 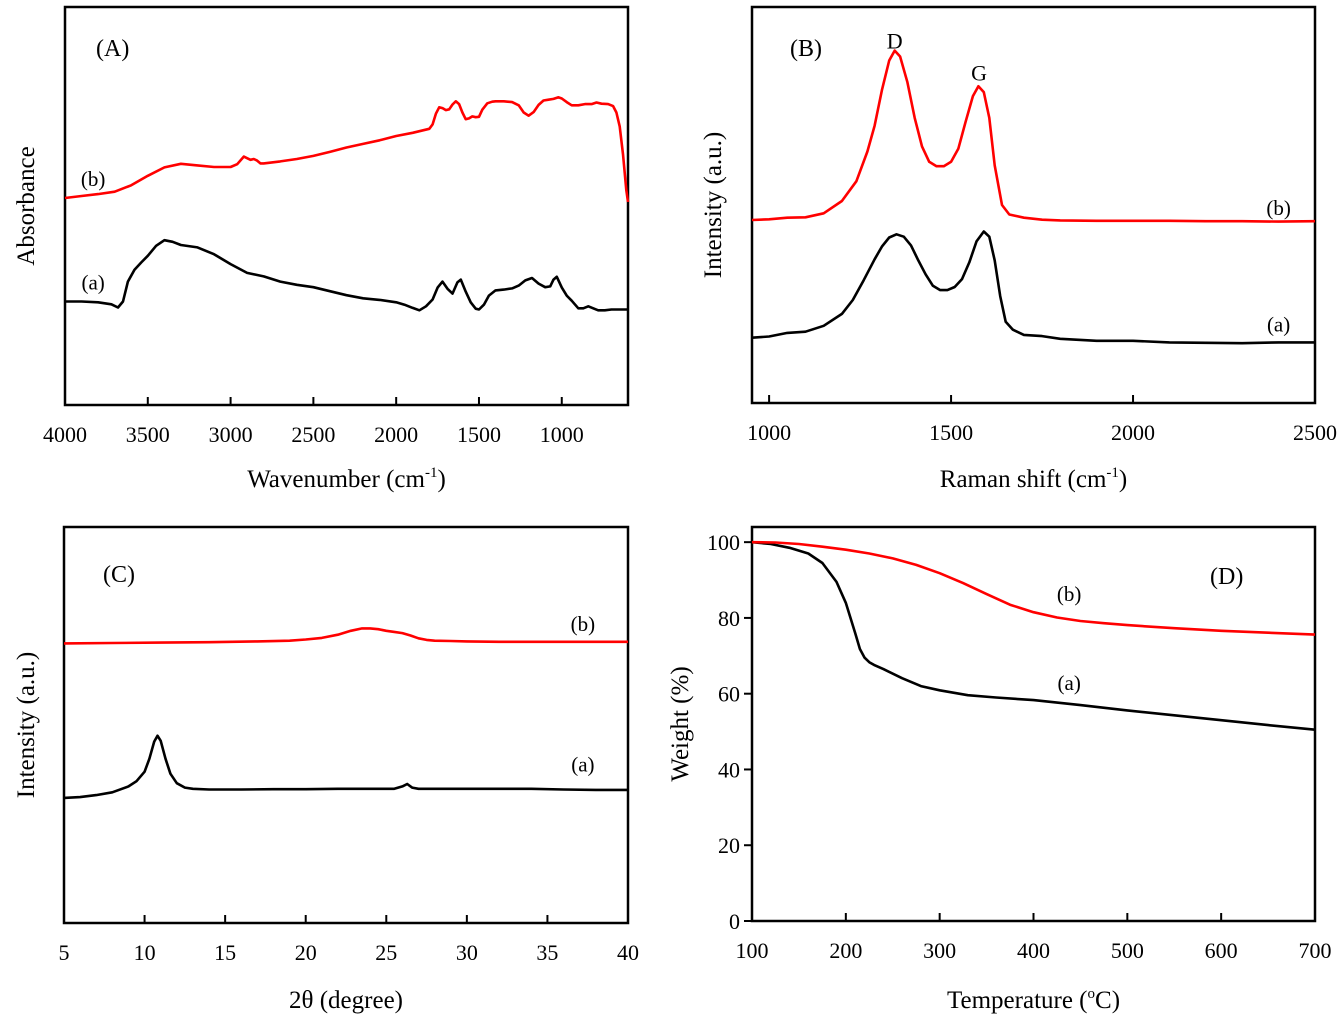 What do you see at coordinates (386, 952) in the screenshot?
I see `x-tick-label: 25` at bounding box center [386, 952].